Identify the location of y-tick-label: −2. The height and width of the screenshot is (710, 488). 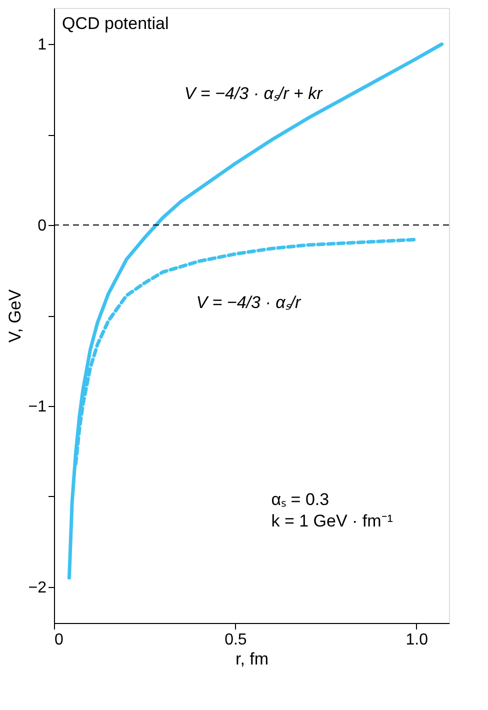
(37, 587).